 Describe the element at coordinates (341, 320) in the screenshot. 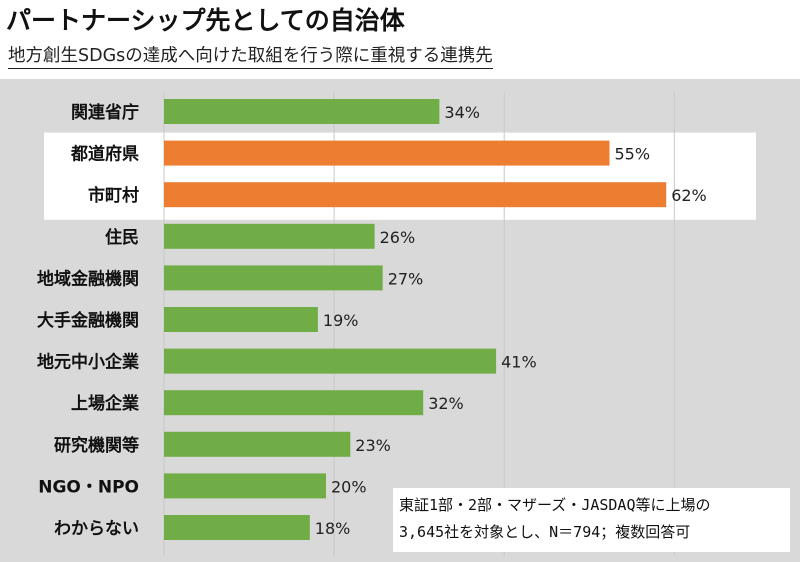

I see `value-label-5: 19%` at that location.